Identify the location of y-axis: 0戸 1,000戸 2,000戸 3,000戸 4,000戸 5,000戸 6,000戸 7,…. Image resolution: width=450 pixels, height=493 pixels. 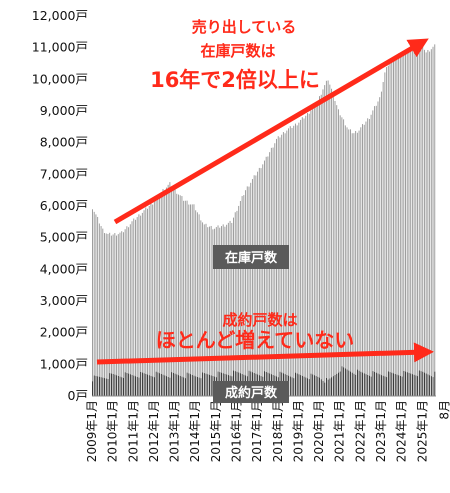
(60, 205).